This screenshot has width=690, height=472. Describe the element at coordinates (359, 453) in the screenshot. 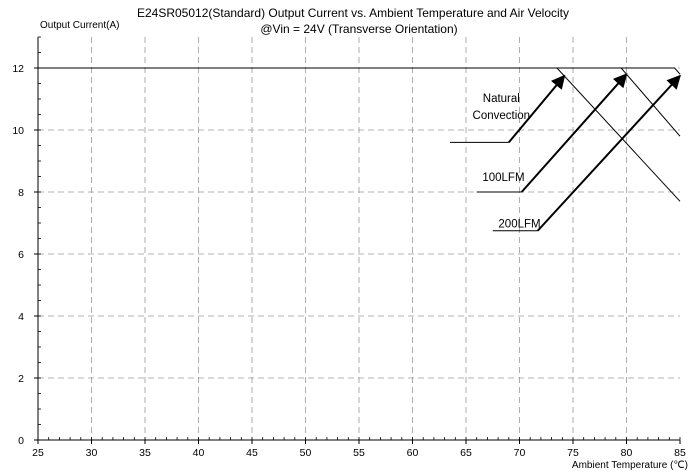

I see `x-tick-label: 55` at that location.